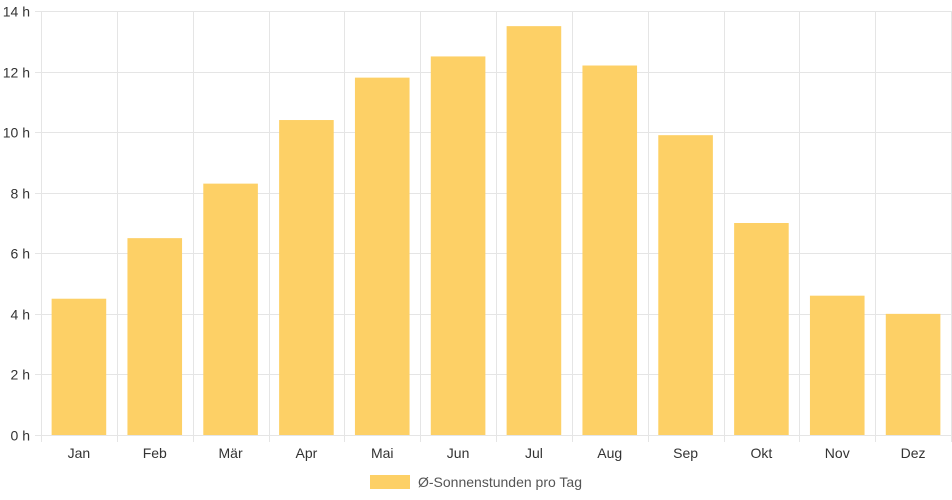 The image size is (952, 500). Describe the element at coordinates (16, 133) in the screenshot. I see `y-tick-label: 10 h` at that location.